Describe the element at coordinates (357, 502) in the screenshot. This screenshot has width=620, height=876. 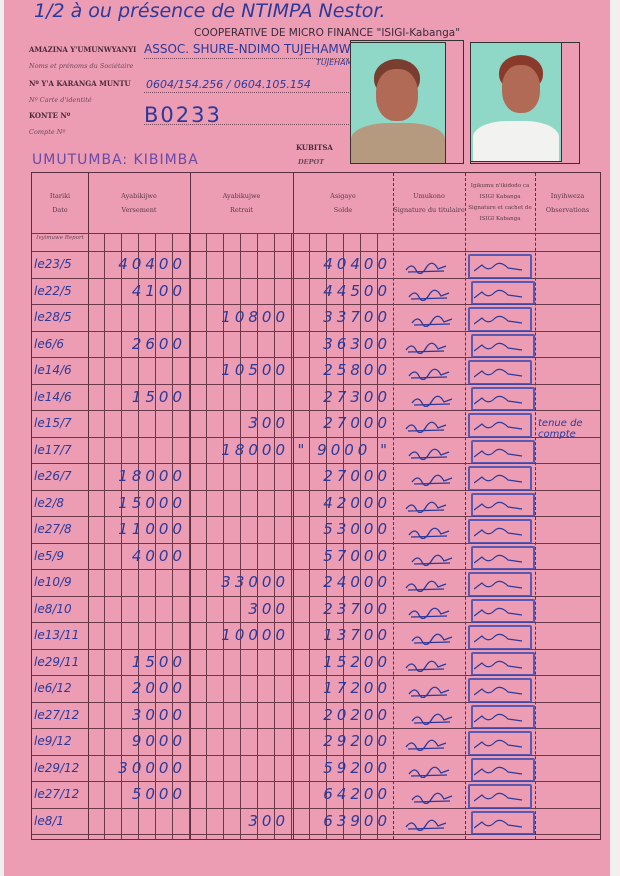
I see `row-solde: 42000` at that location.